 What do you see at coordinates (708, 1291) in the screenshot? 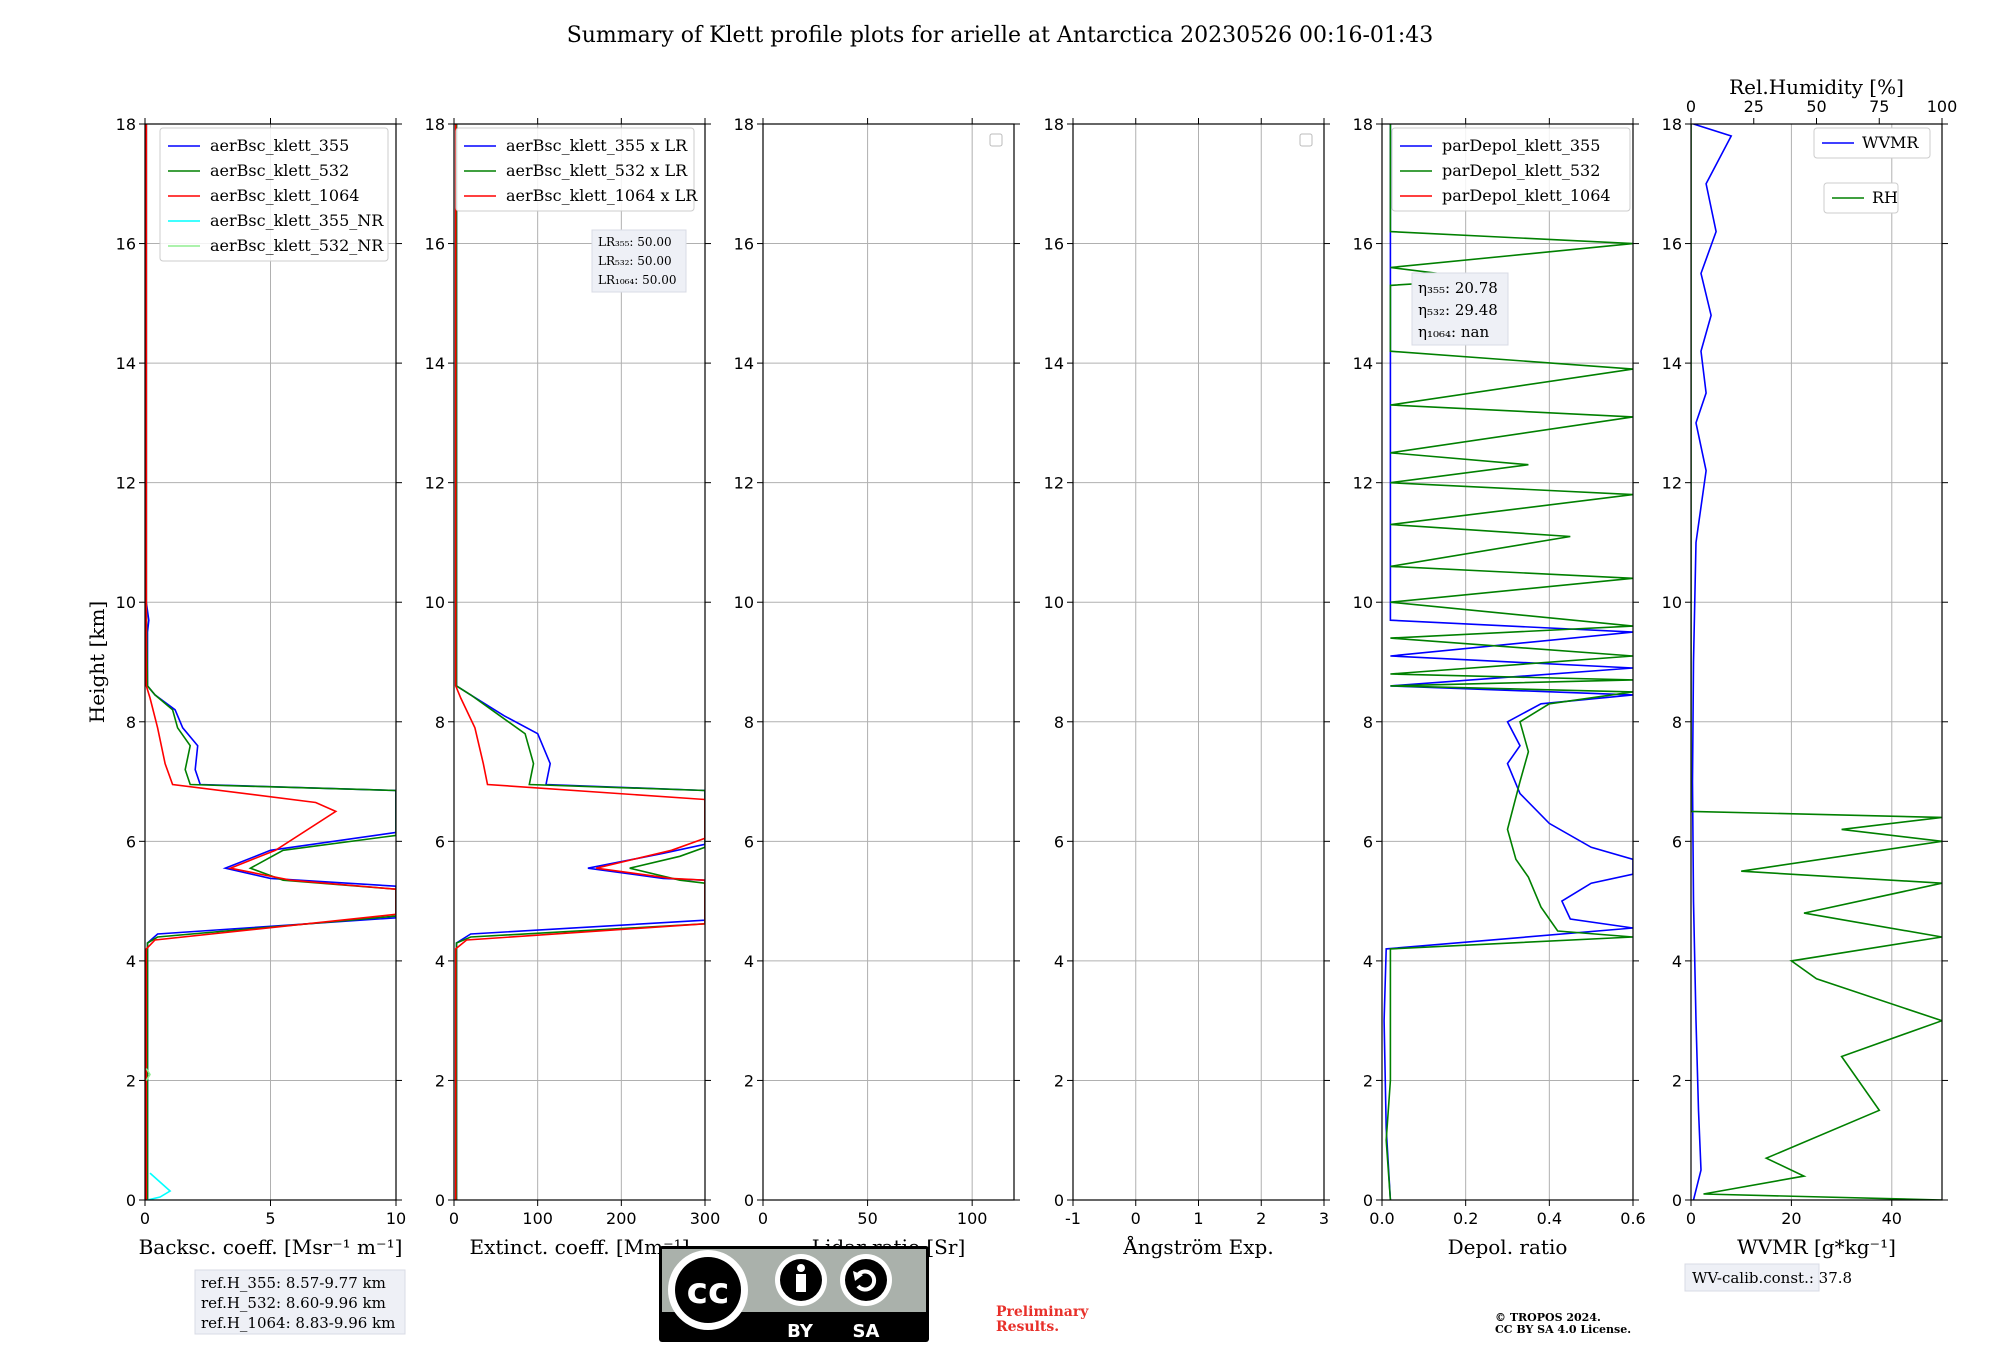
I see `cc-logo-text: cc` at bounding box center [708, 1291].